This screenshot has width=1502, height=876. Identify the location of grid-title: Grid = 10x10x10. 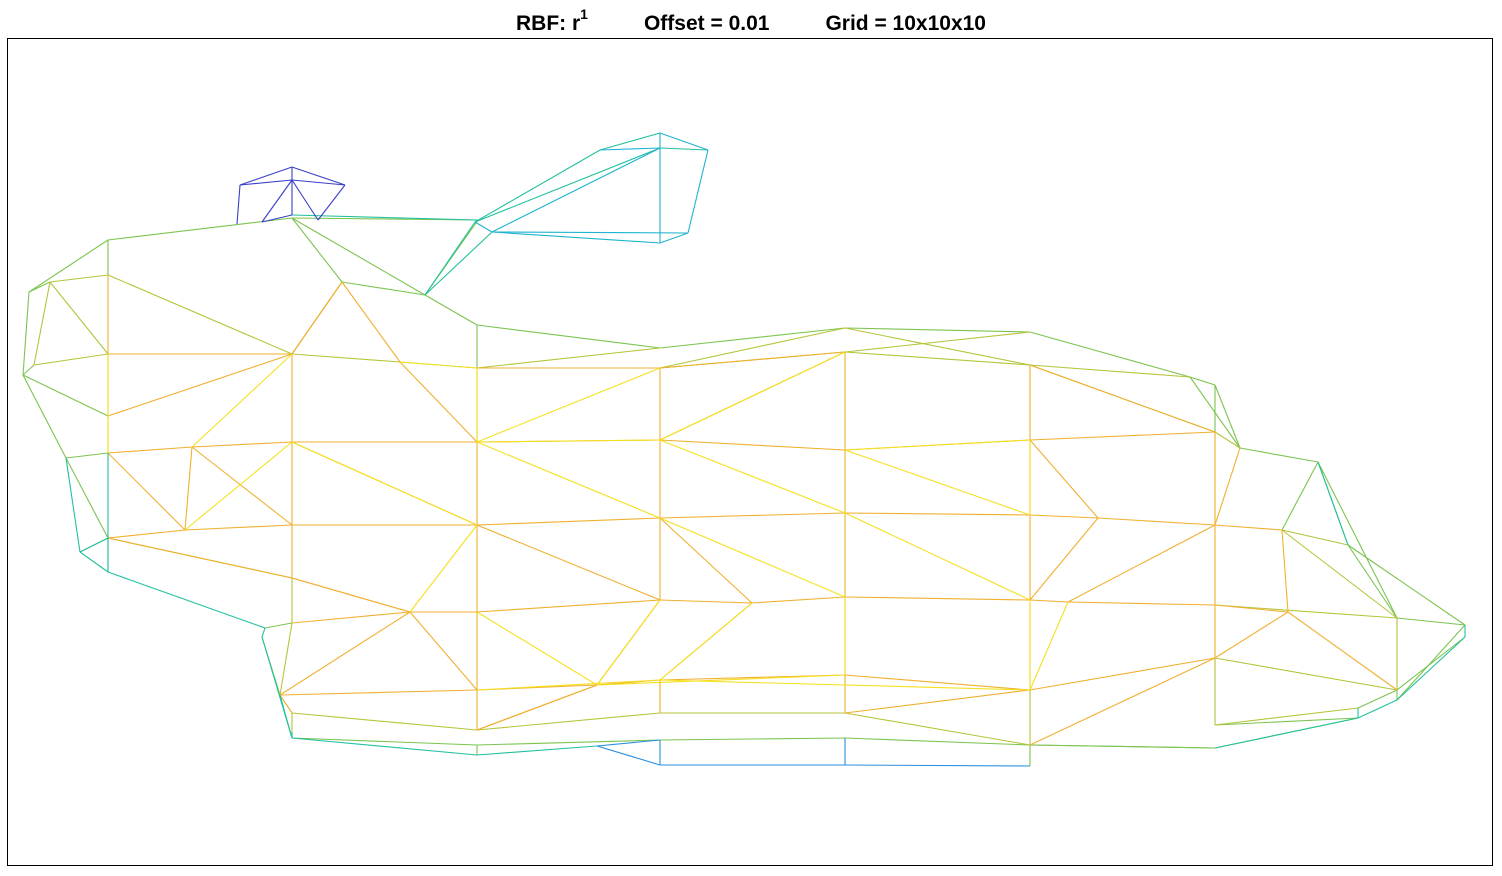
(905, 23).